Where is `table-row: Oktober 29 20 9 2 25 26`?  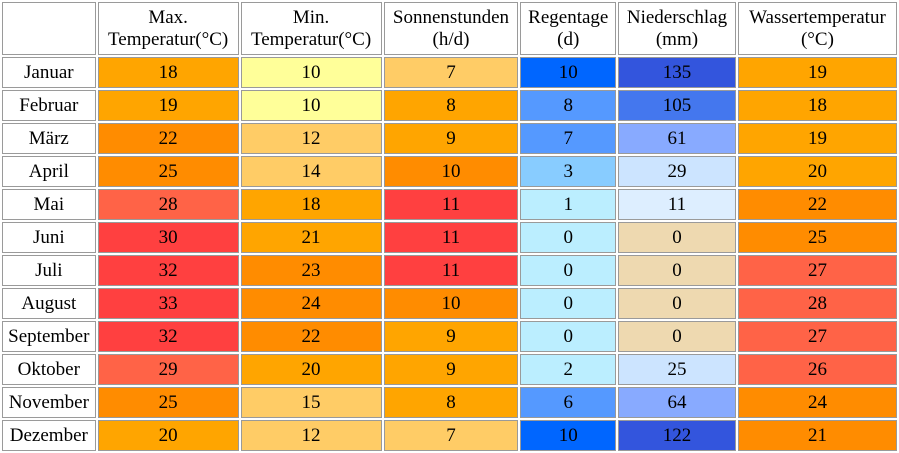
table-row: Oktober 29 20 9 2 25 26 is located at coordinates (449, 369).